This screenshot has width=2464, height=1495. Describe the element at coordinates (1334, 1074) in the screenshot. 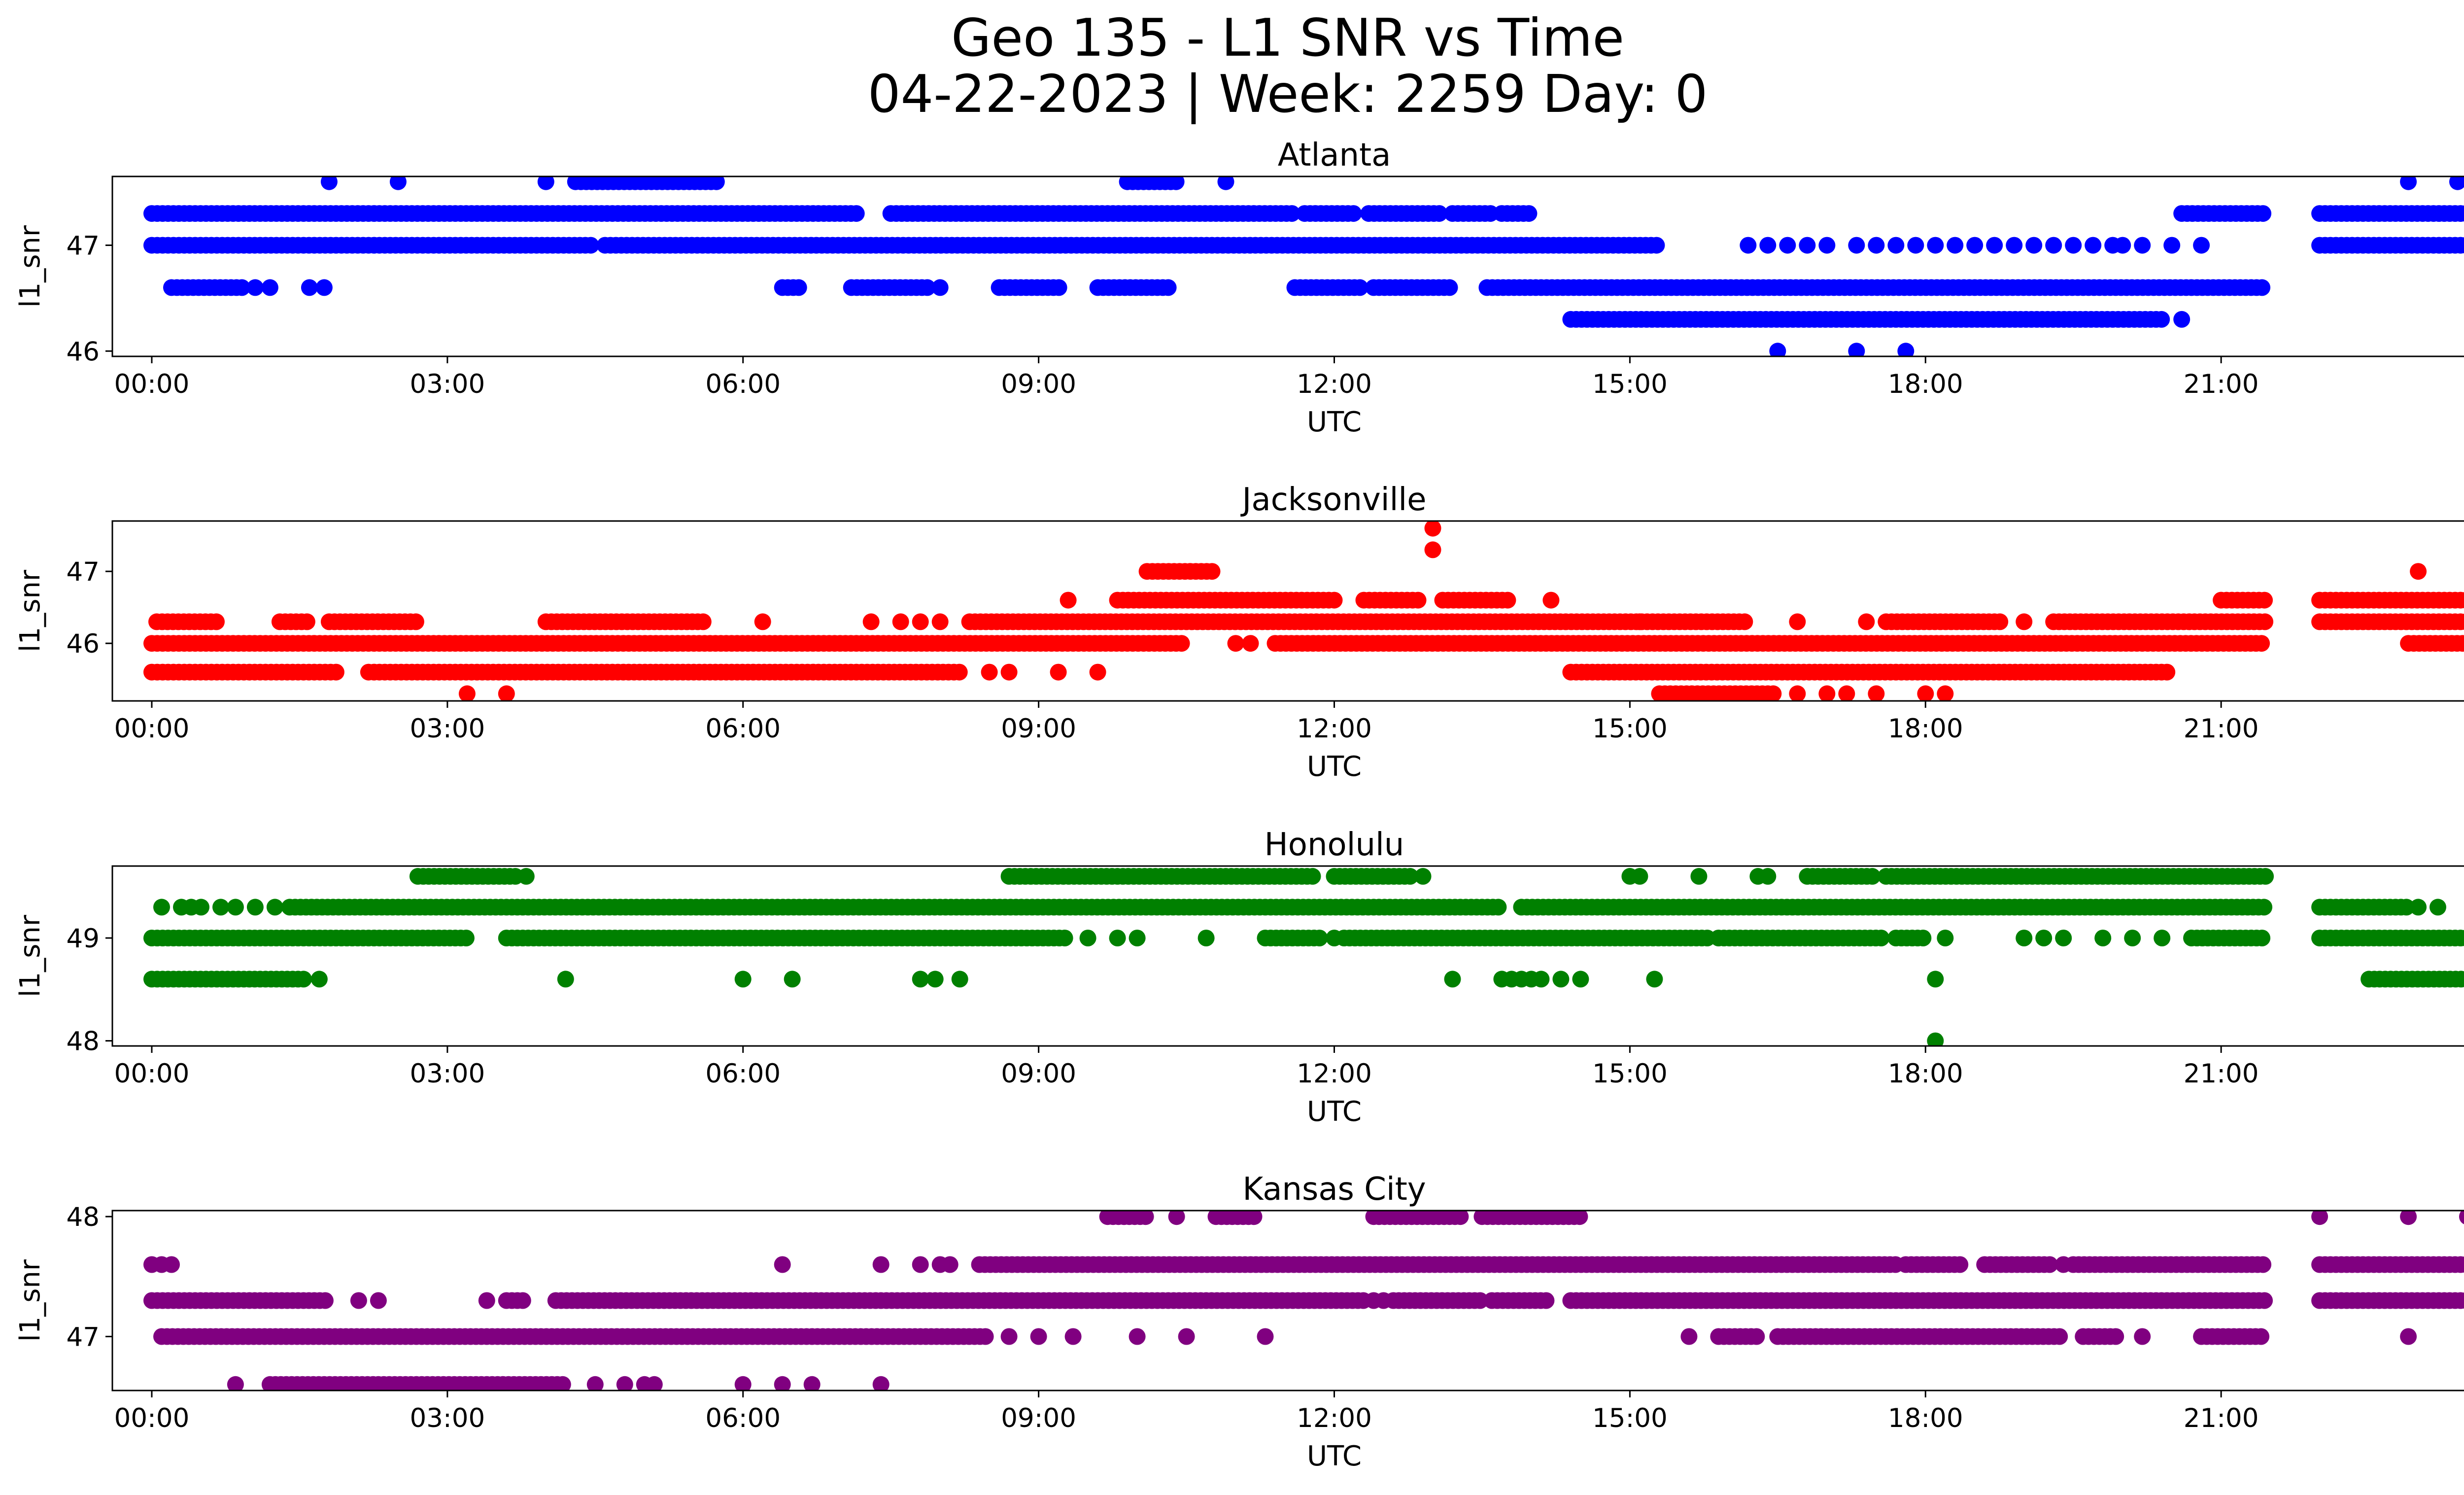

I see `x-tick-label: 12:00` at that location.